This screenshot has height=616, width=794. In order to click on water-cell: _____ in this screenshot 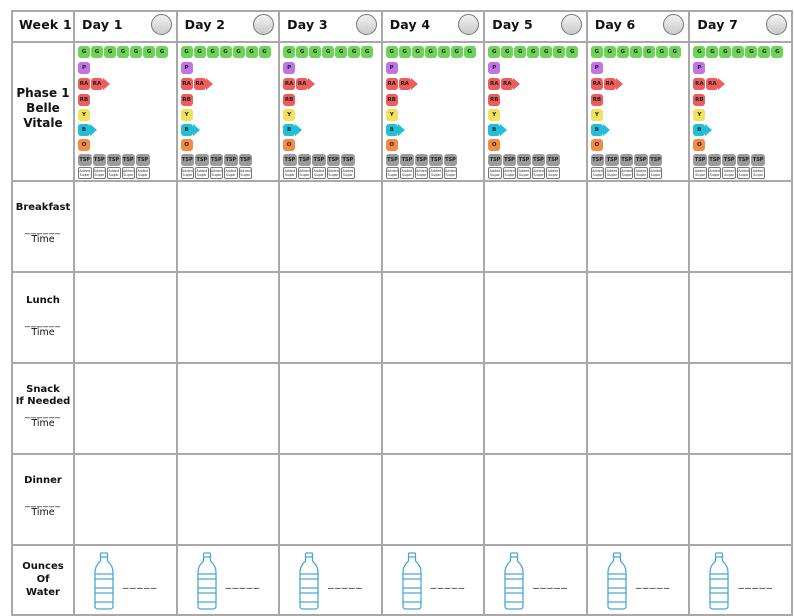, I will do `click(535, 580)`.